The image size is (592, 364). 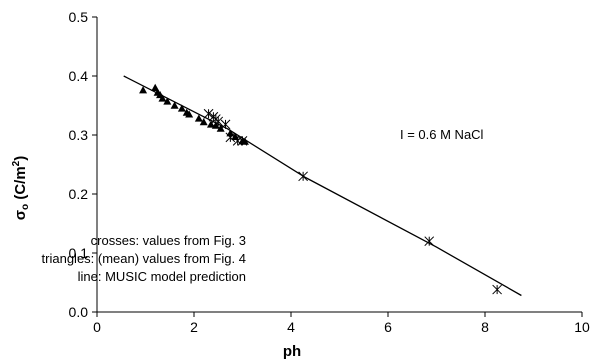 I want to click on y-tick-label: 0.2, so click(x=79, y=194).